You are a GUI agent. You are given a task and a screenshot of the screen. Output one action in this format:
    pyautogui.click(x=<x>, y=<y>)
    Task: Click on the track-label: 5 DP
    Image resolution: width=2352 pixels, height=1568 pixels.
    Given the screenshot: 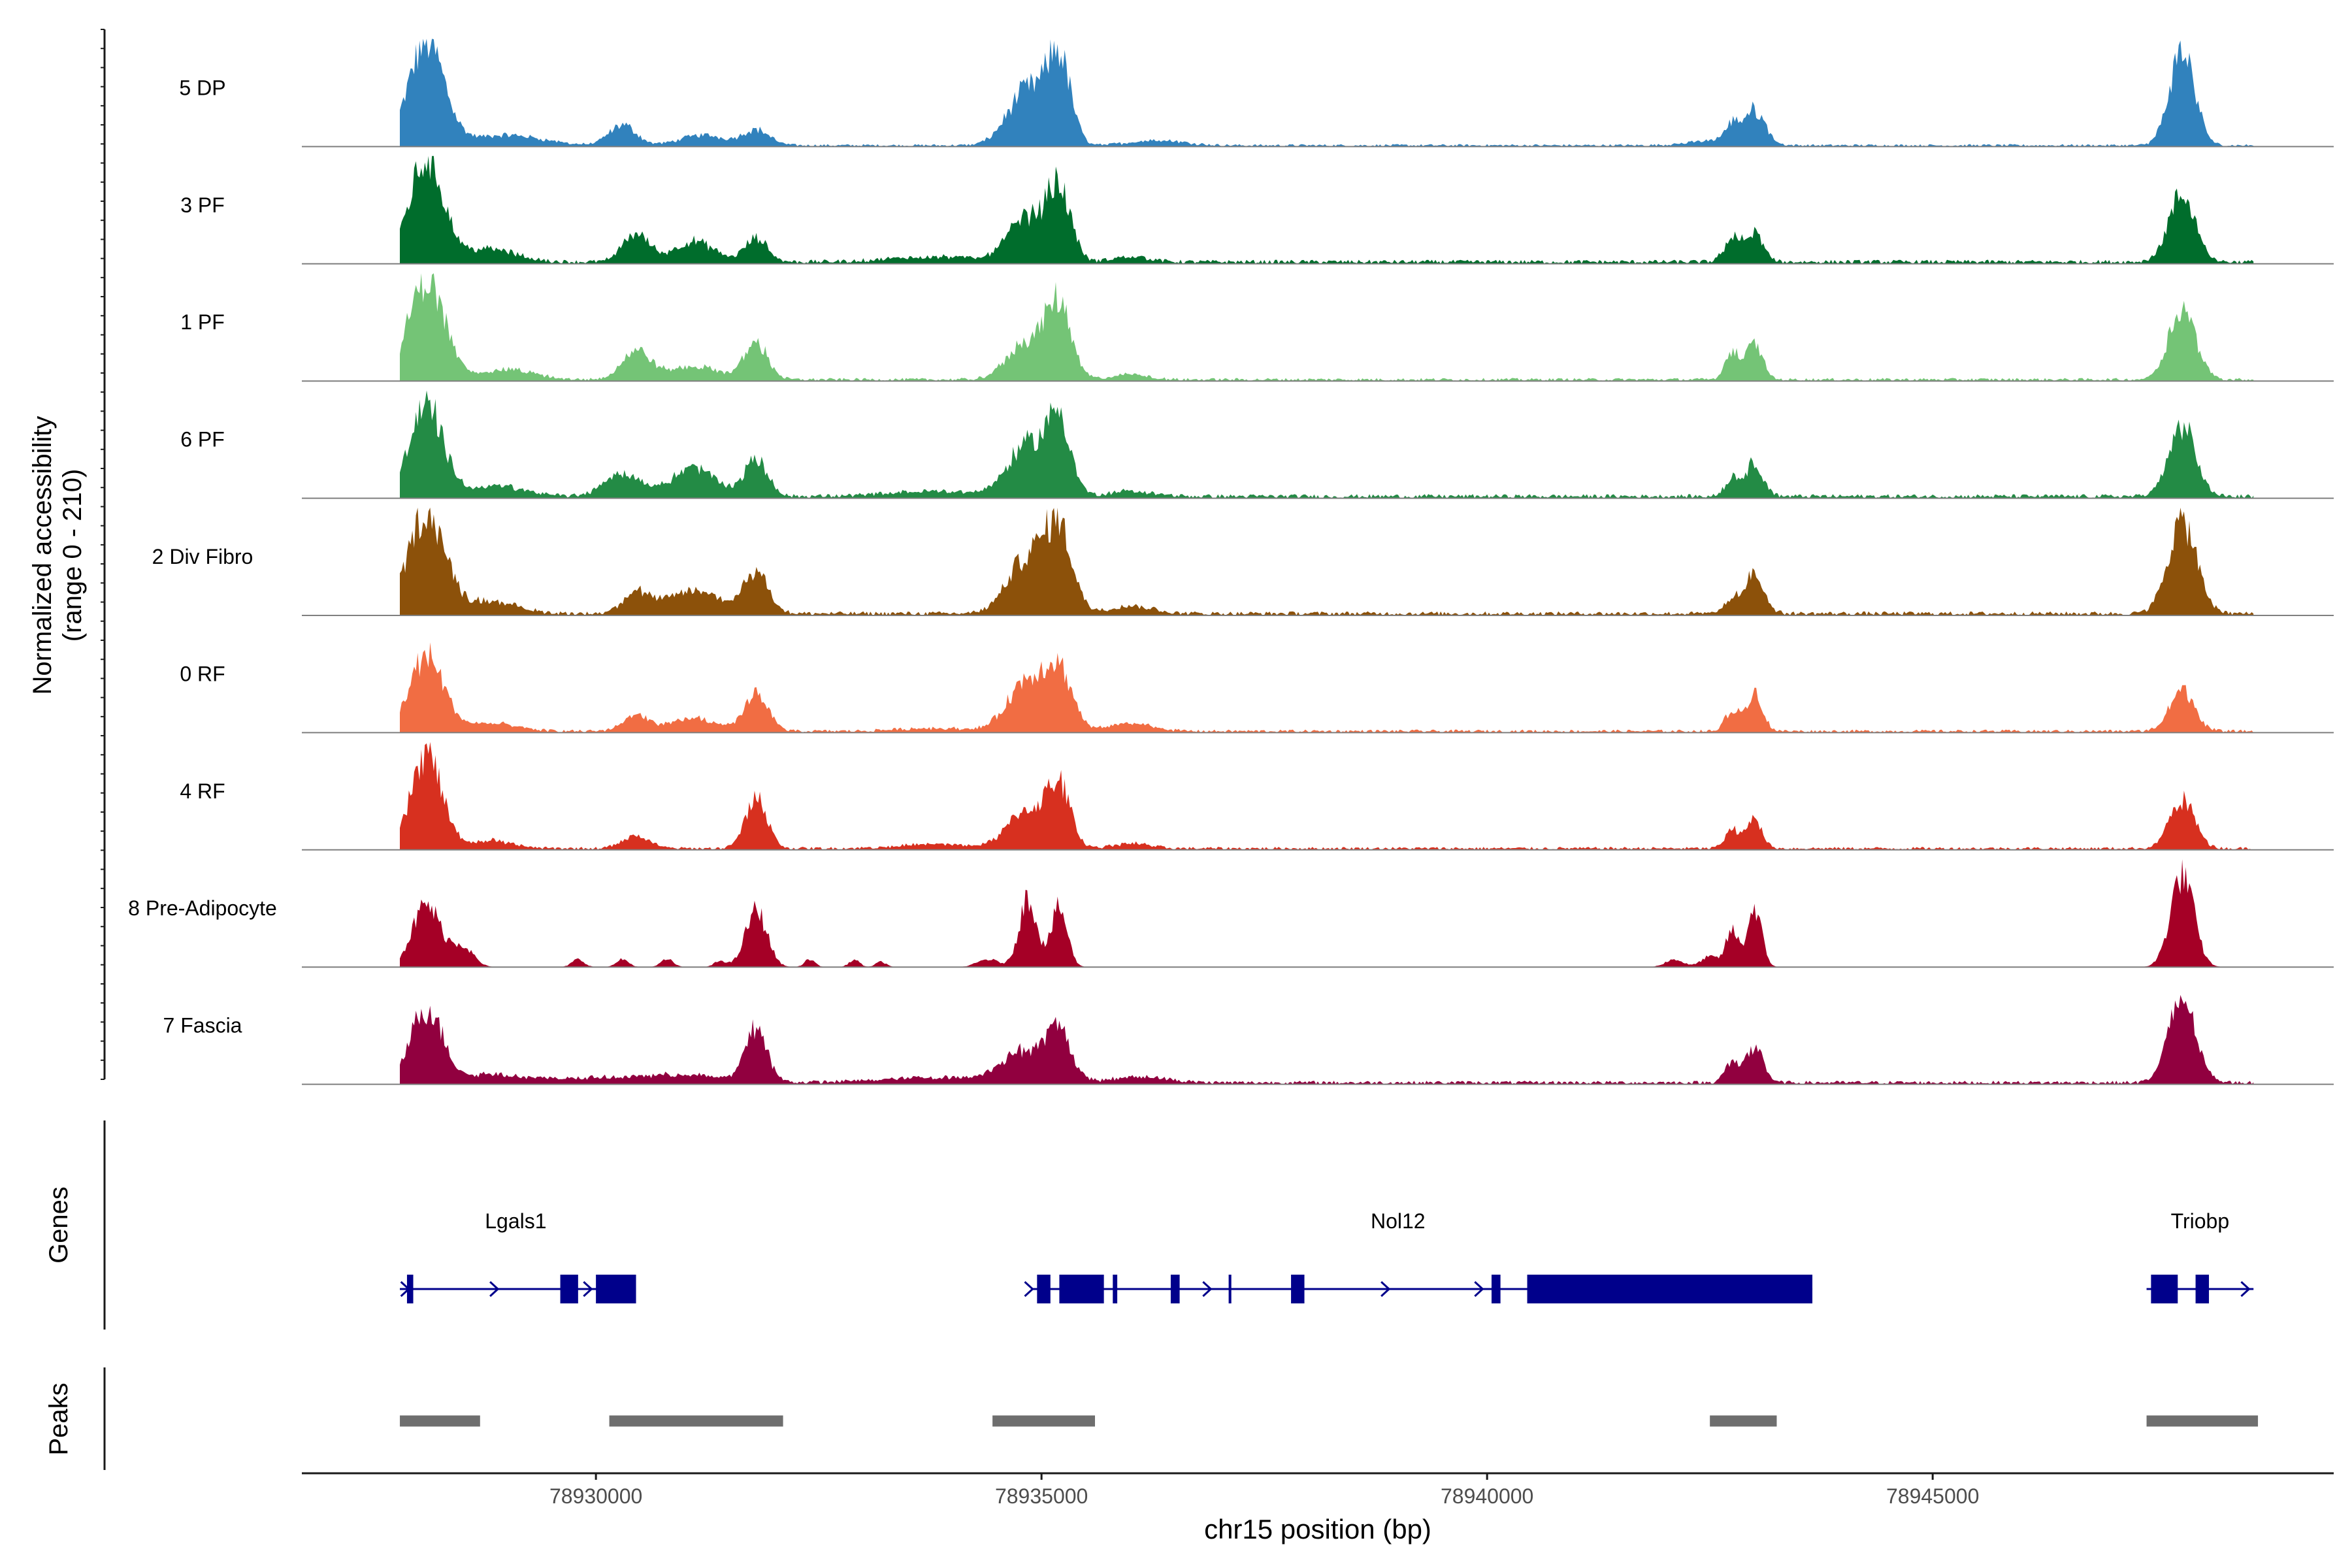 What is the action you would take?
    pyautogui.click(x=202, y=87)
    